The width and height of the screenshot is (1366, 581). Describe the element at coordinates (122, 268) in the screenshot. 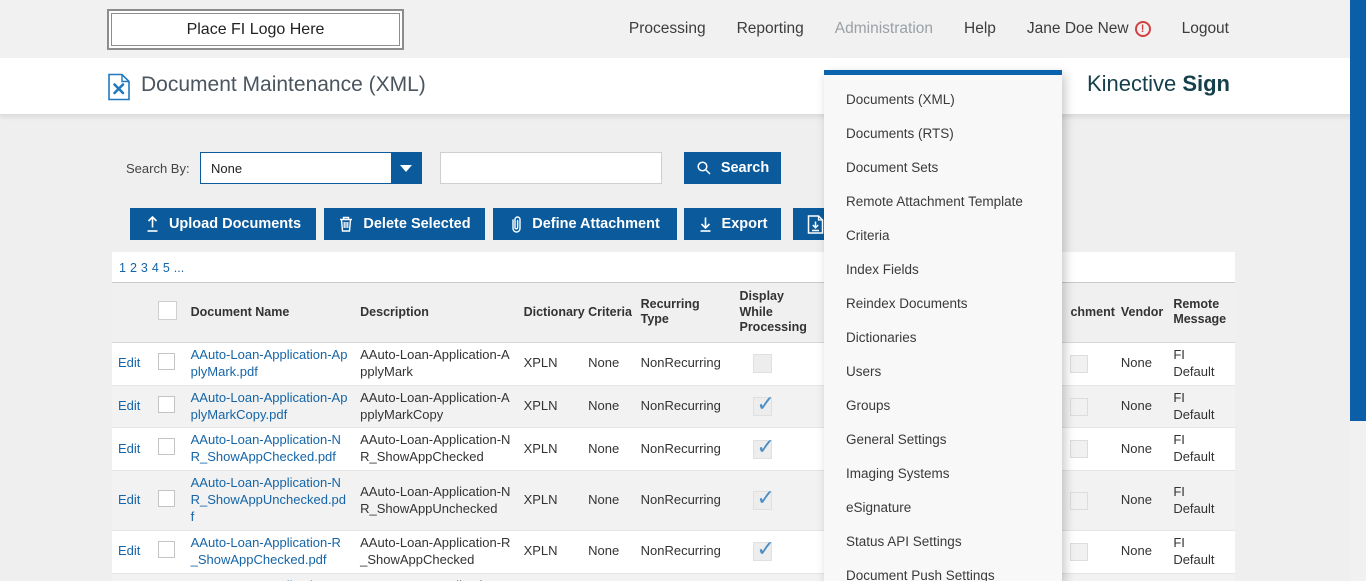

I see `page-link-1: 1` at that location.